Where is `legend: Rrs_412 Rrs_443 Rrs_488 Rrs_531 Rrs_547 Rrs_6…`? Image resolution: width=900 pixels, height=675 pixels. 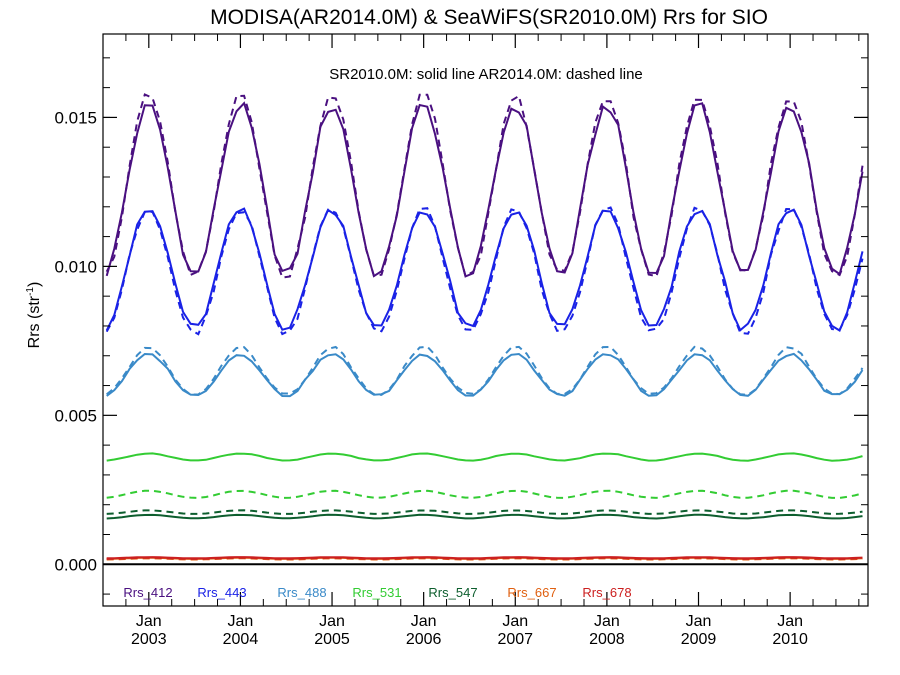
legend: Rrs_412 Rrs_443 Rrs_488 Rrs_531 Rrs_547 Rrs_6… is located at coordinates (377, 592).